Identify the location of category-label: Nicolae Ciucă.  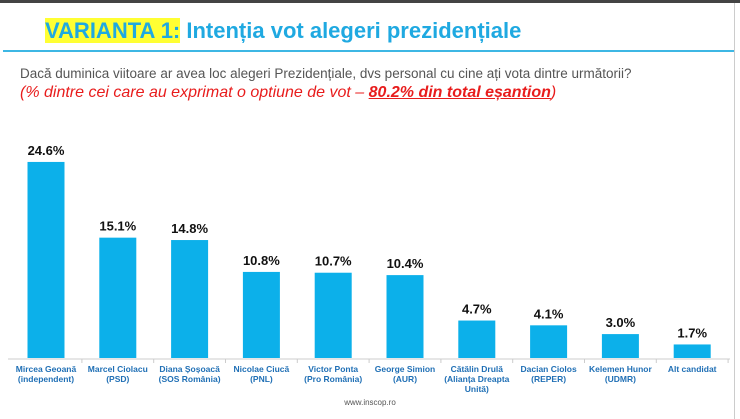
(262, 369).